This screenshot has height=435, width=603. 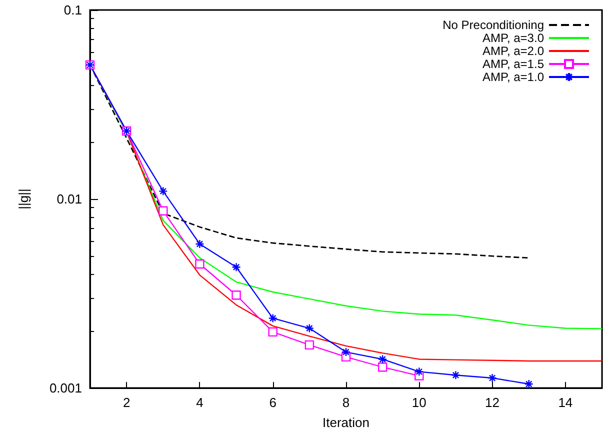 What do you see at coordinates (493, 25) in the screenshot?
I see `legend-label: No Preconditioning` at bounding box center [493, 25].